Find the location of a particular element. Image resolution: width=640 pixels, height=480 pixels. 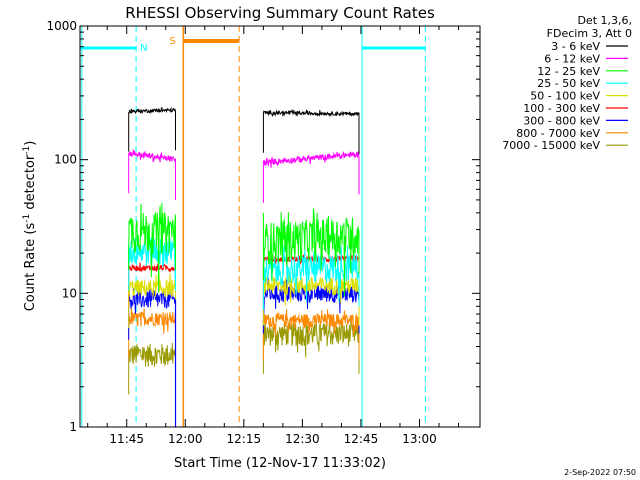

x-tick-label: 12:30 is located at coordinates (302, 439).